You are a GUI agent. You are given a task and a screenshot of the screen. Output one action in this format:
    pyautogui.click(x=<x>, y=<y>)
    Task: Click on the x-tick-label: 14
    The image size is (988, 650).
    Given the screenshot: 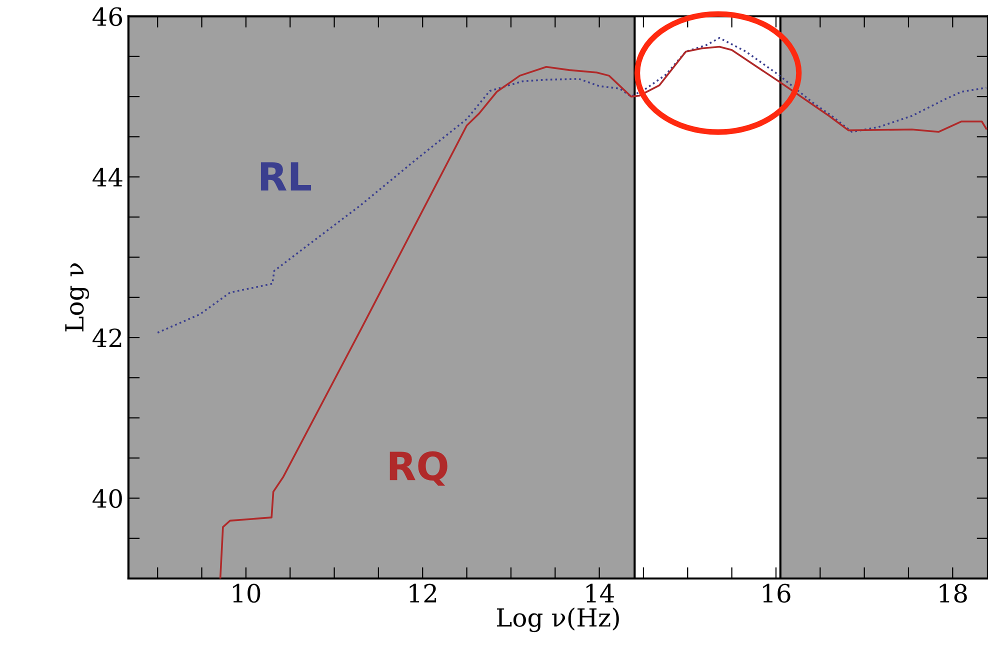 What is the action you would take?
    pyautogui.click(x=600, y=593)
    